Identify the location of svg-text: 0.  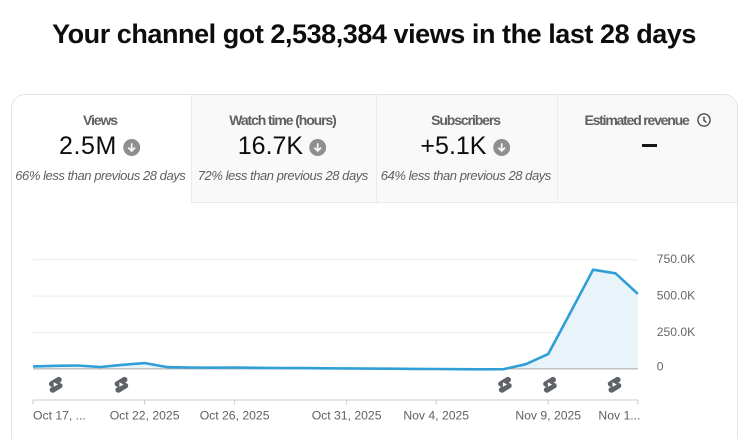
(660, 367).